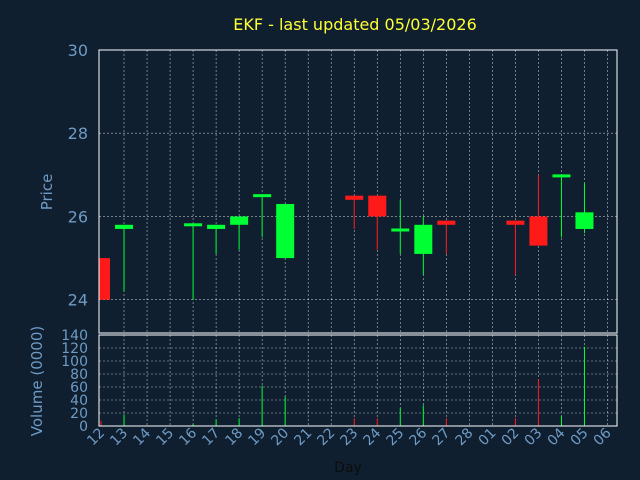 The height and width of the screenshot is (480, 640). Describe the element at coordinates (342, 386) in the screenshot. I see `volume-bars` at that location.